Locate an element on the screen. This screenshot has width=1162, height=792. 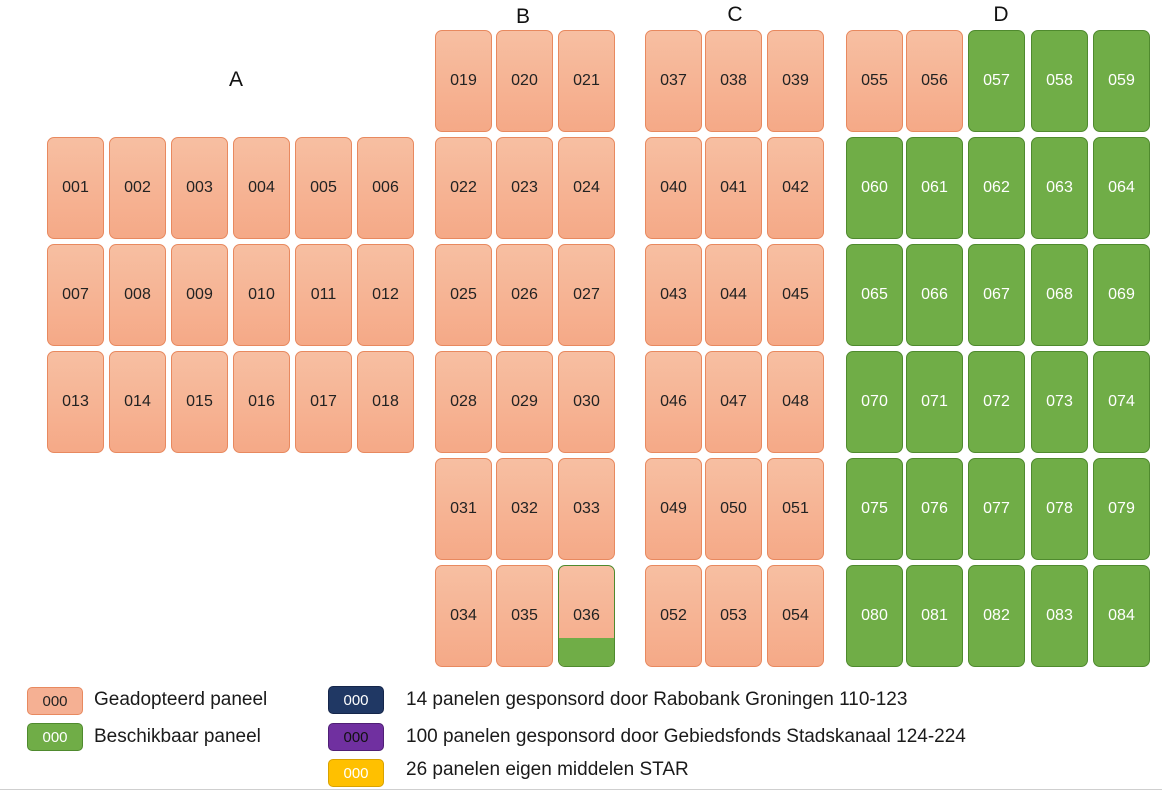
panel-065: 065 is located at coordinates (874, 295).